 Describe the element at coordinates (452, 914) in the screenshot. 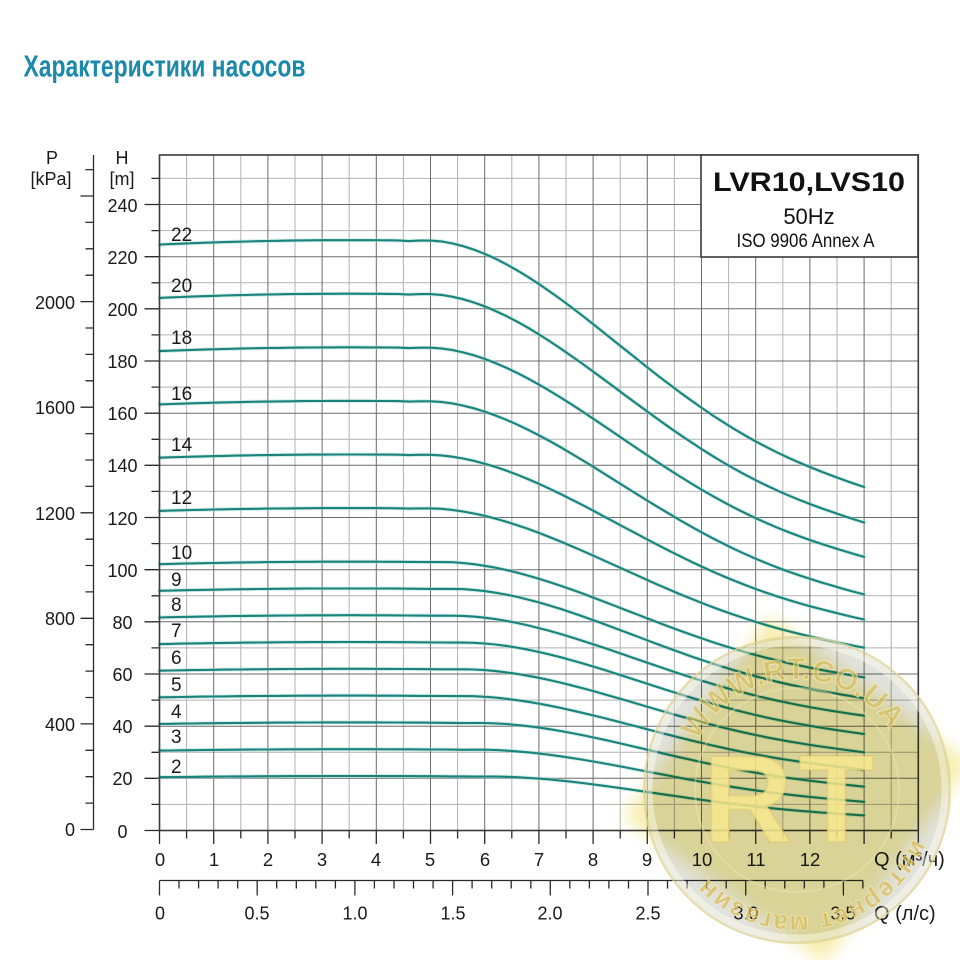

I see `svg-text: 1.5` at that location.